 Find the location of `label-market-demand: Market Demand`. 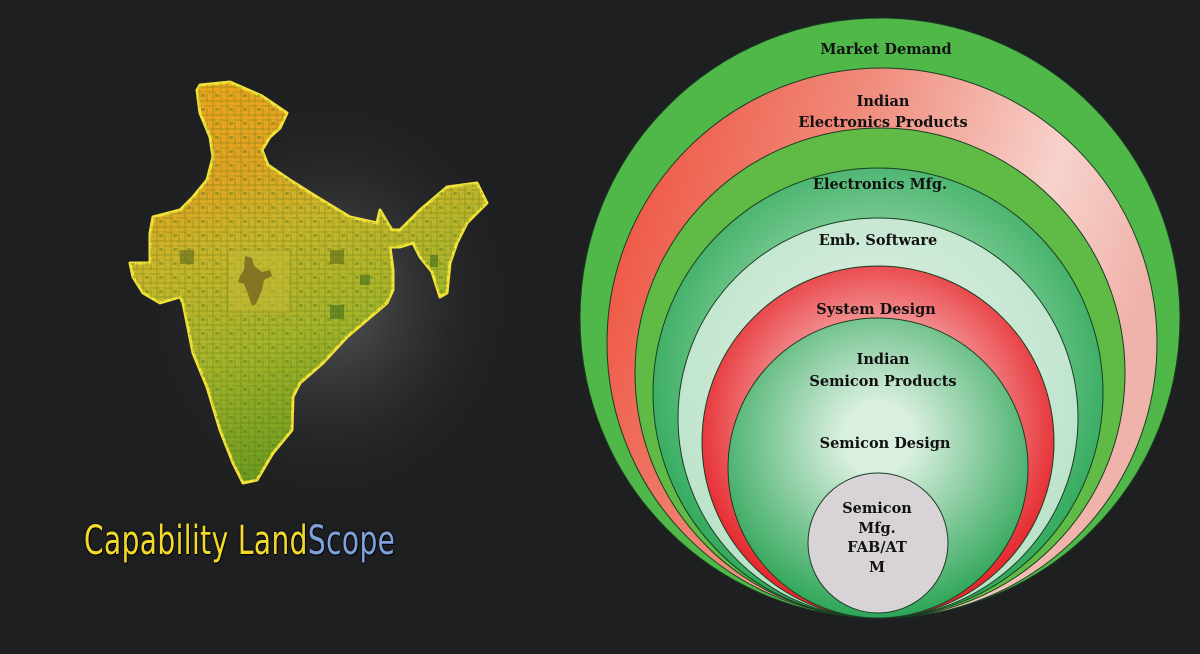

label-market-demand: Market Demand is located at coordinates (885, 49).